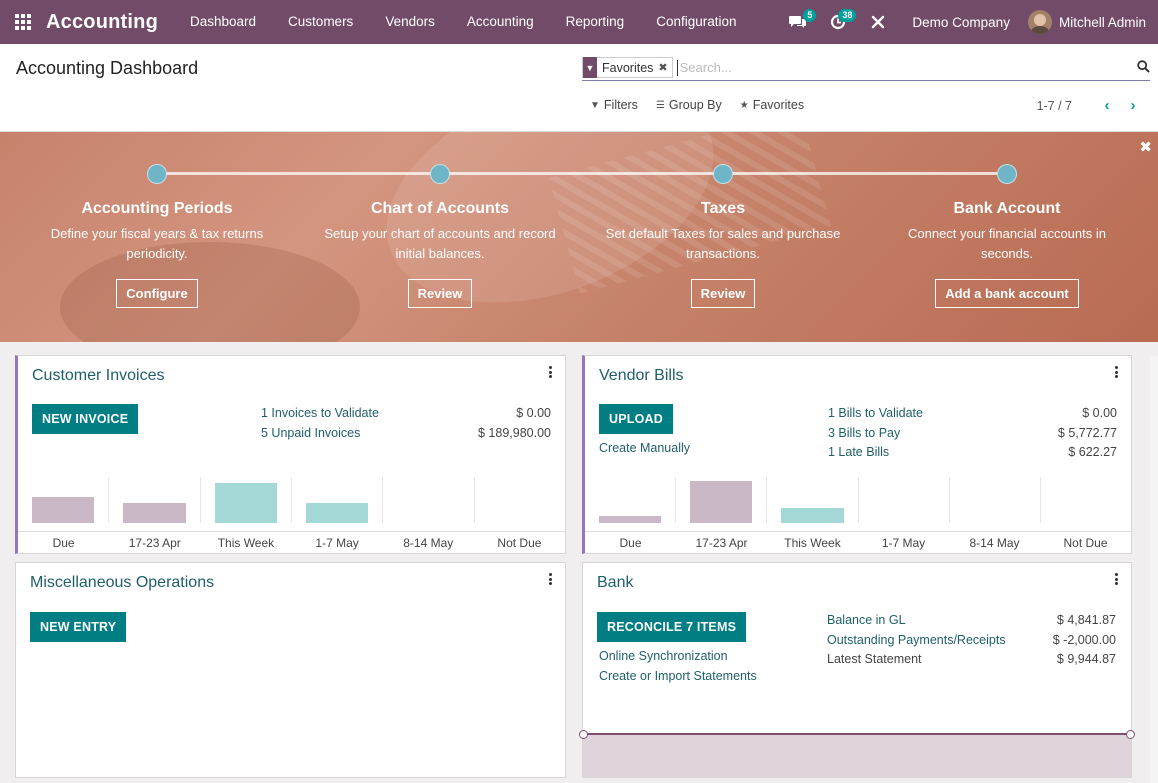 The image size is (1158, 783). I want to click on latest-statement-label: Latest Statement, so click(874, 659).